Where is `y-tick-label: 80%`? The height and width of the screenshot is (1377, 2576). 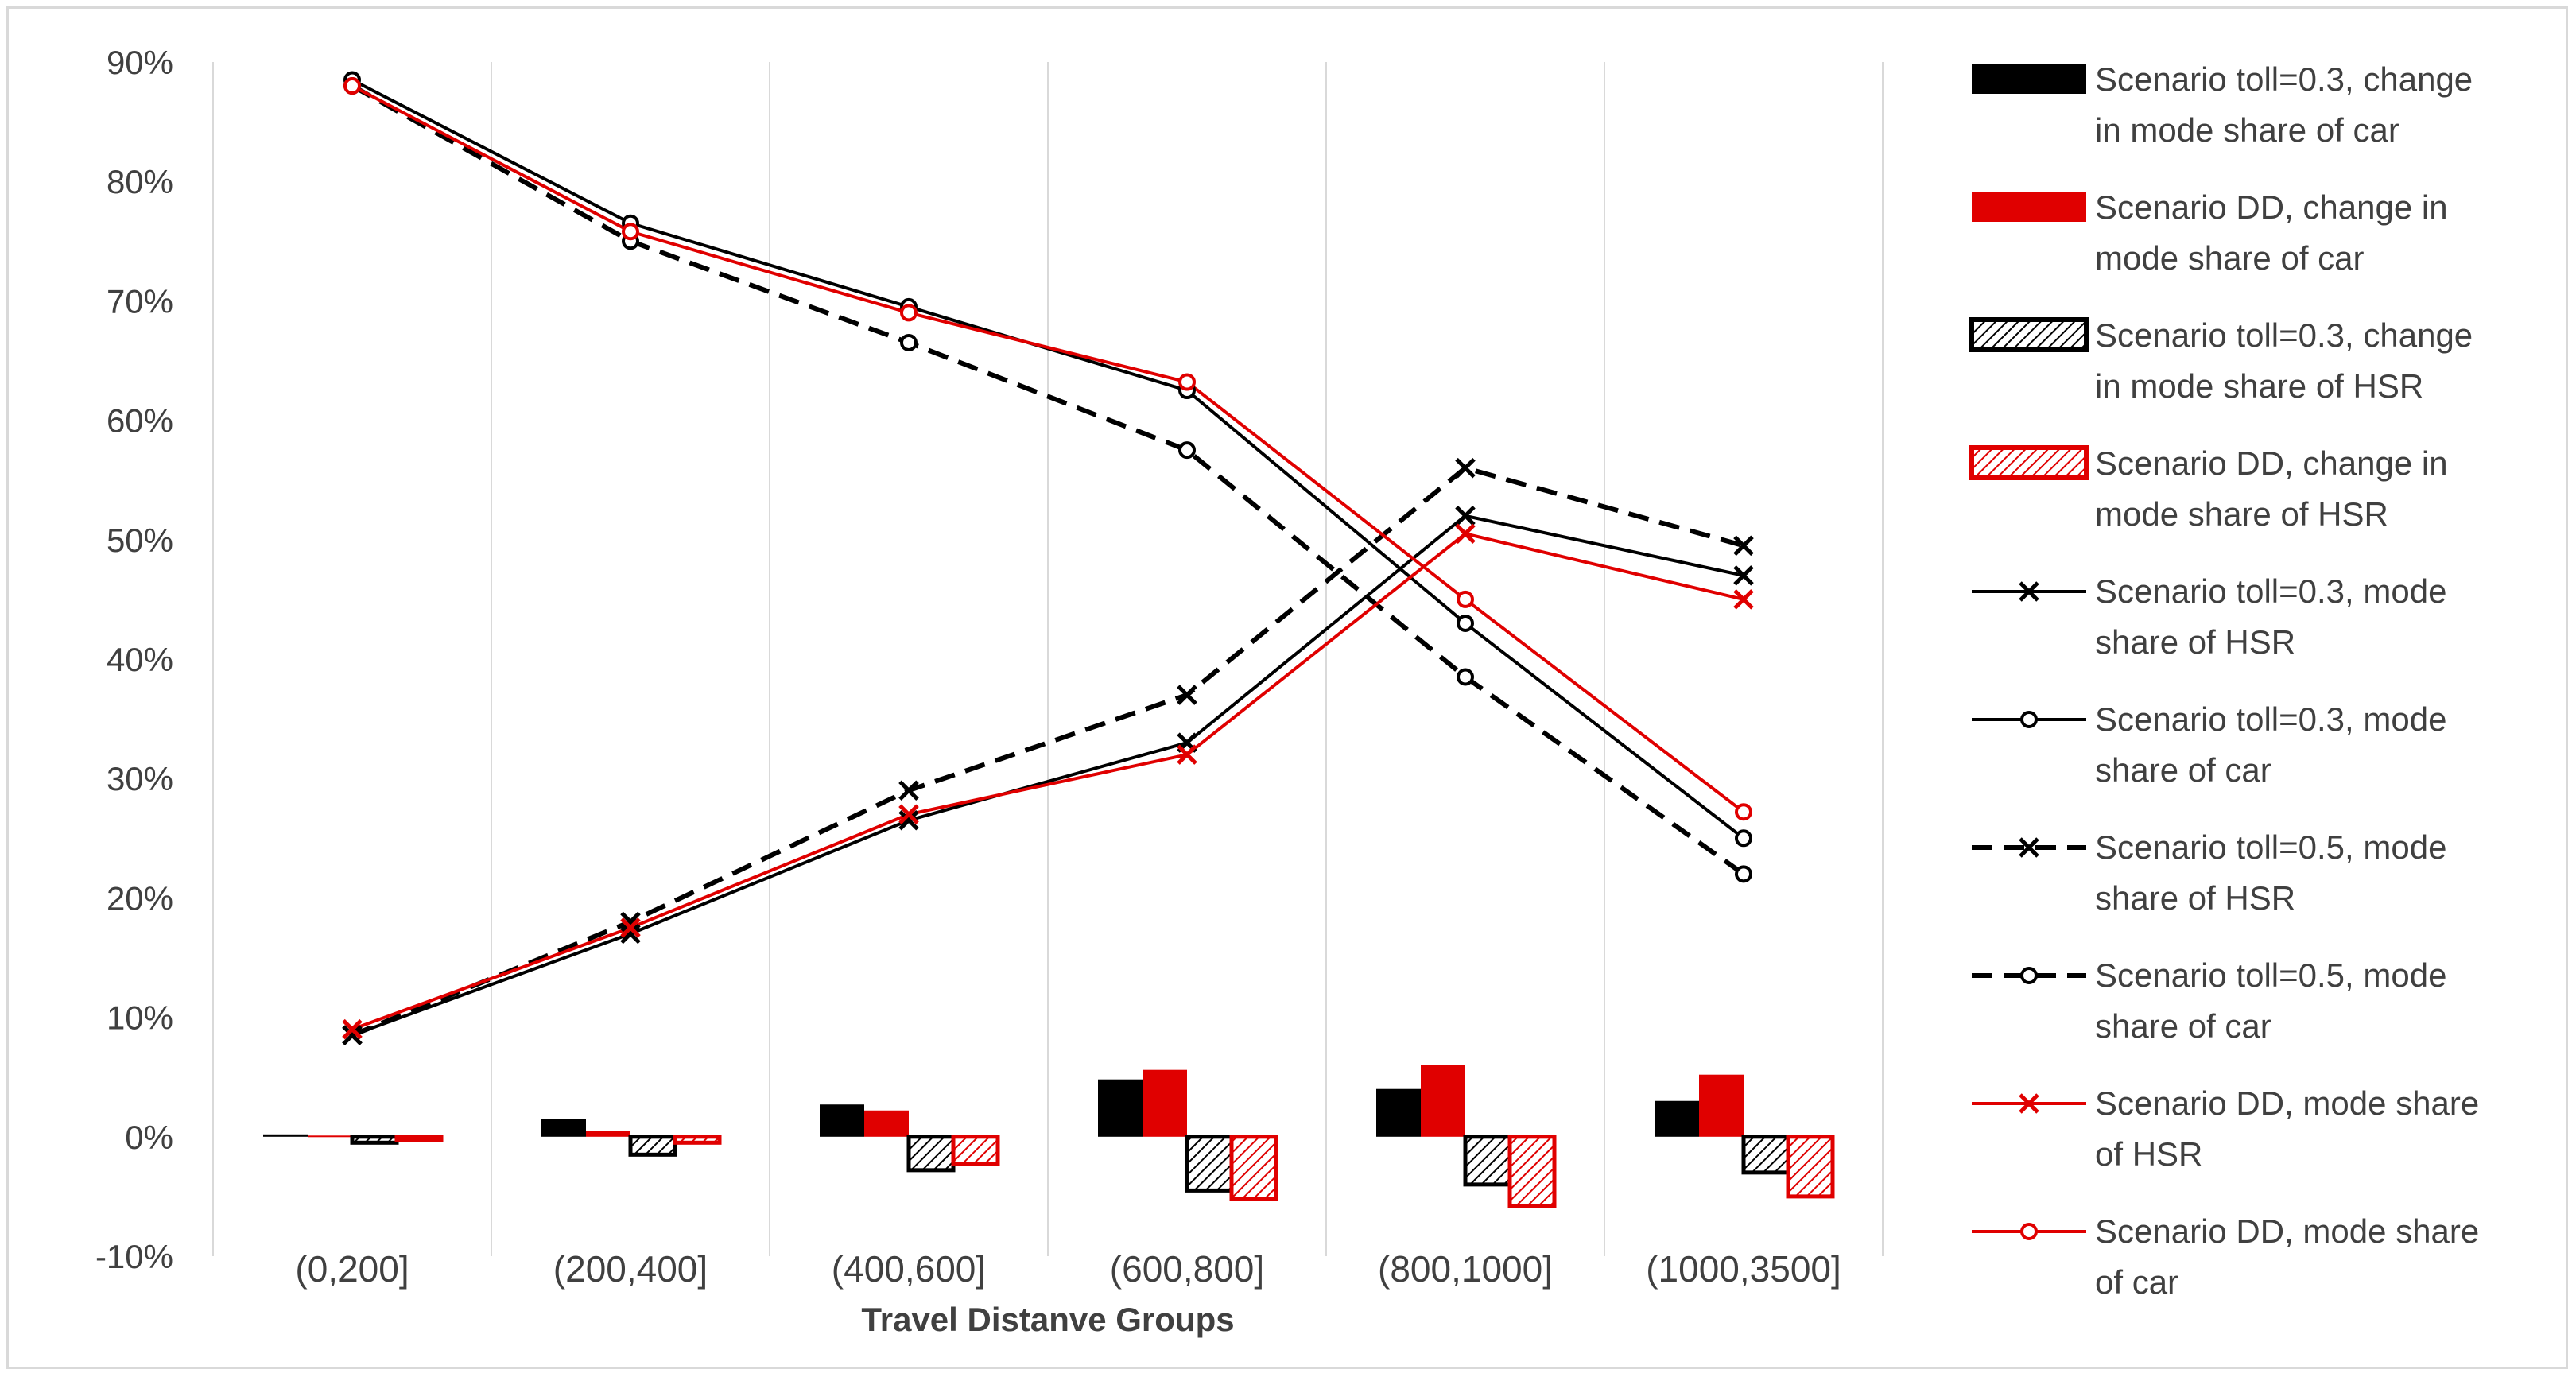 y-tick-label: 80% is located at coordinates (140, 181).